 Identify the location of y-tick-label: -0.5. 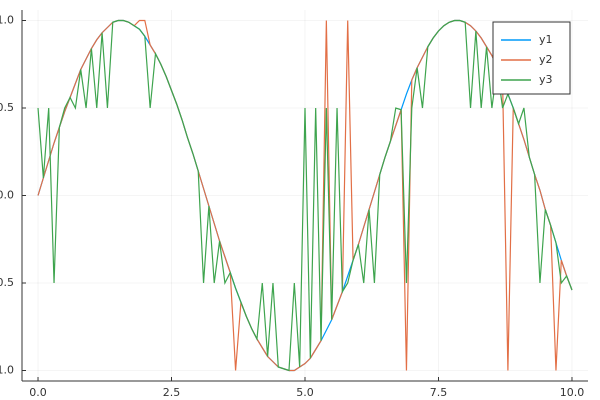
(7, 282).